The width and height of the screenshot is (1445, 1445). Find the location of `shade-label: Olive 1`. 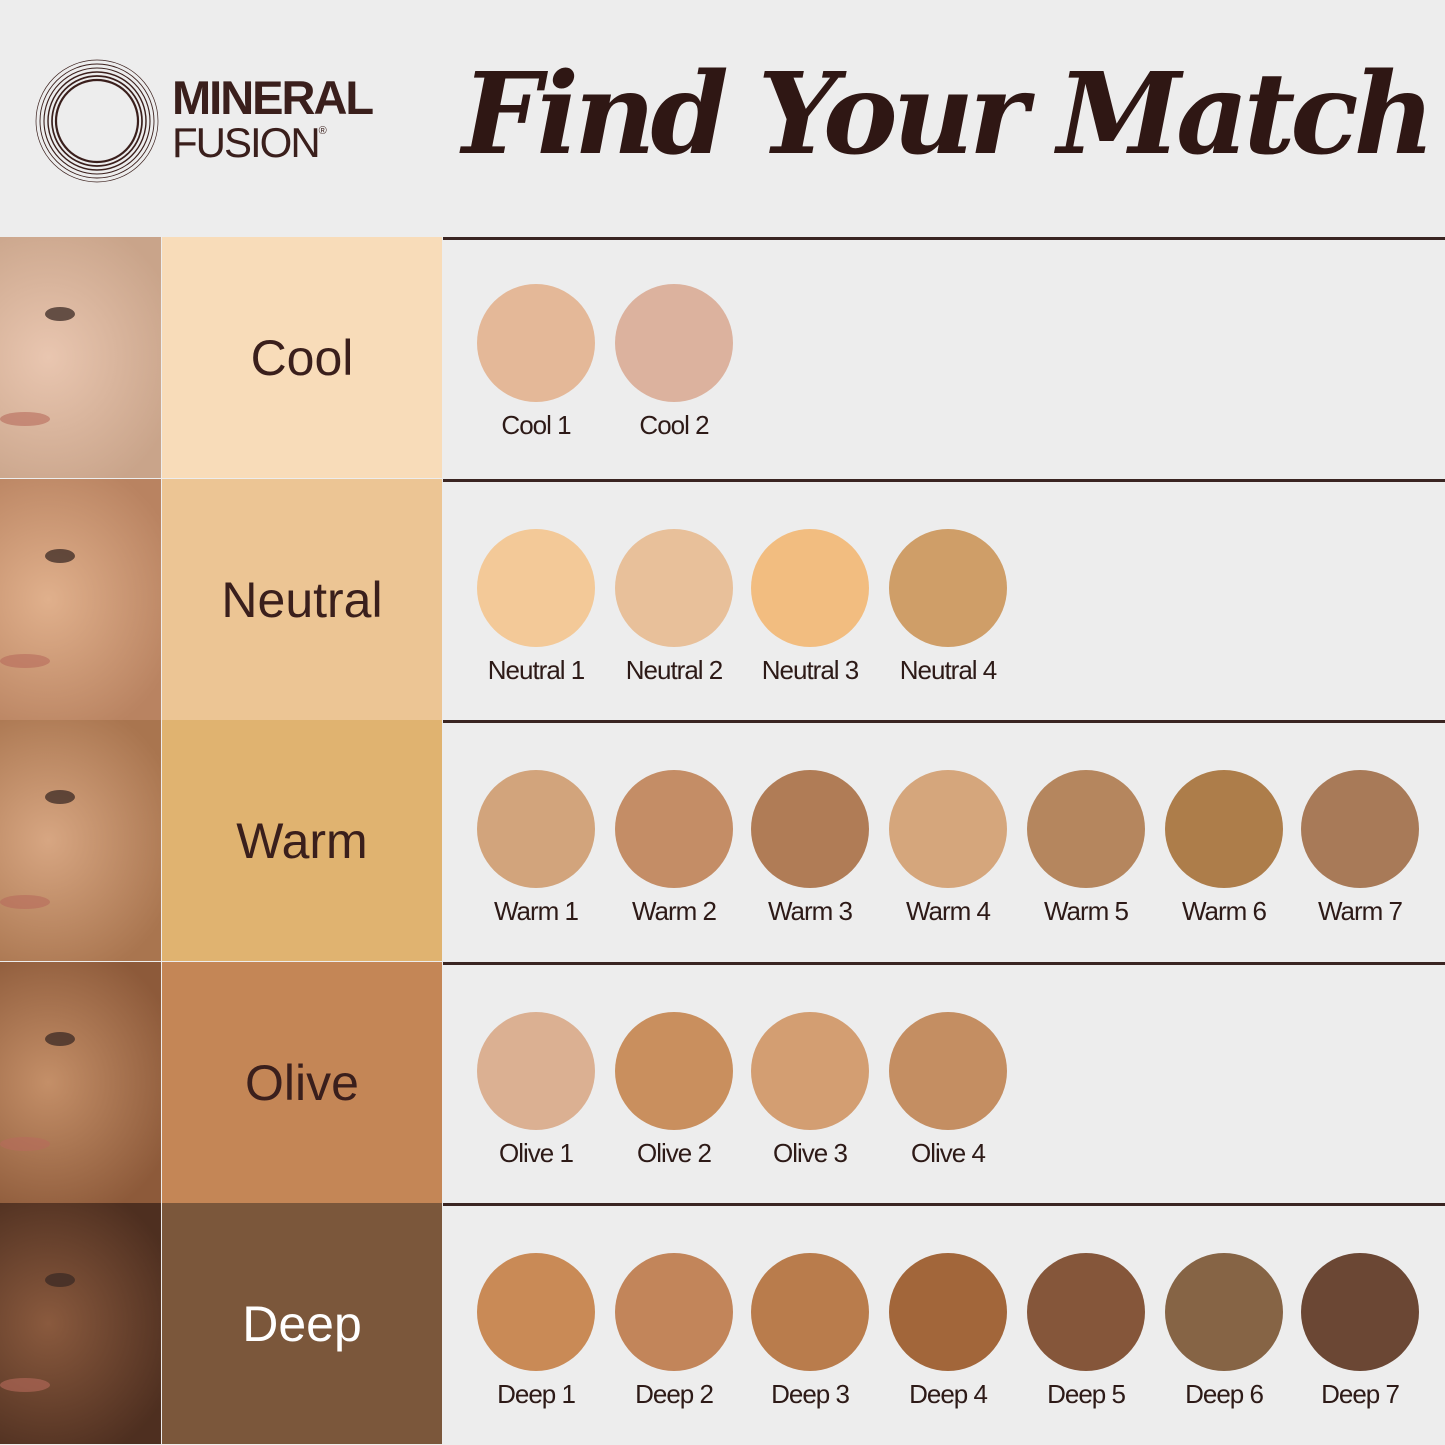

shade-label: Olive 1 is located at coordinates (536, 1153).